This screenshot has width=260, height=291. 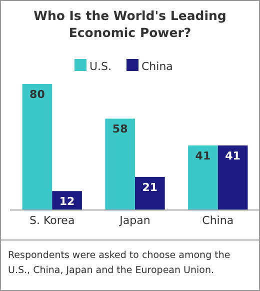 I want to click on data-label: 58, so click(x=120, y=129).